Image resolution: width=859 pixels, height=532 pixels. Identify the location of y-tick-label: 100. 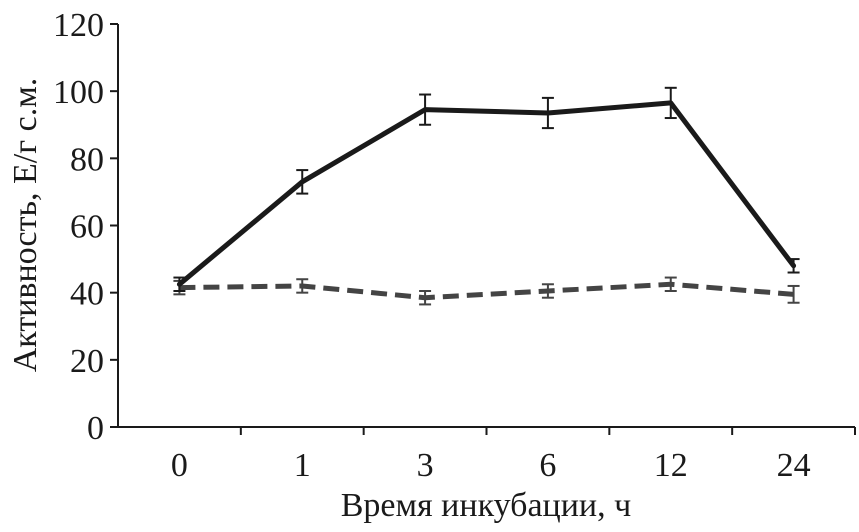
(78, 92).